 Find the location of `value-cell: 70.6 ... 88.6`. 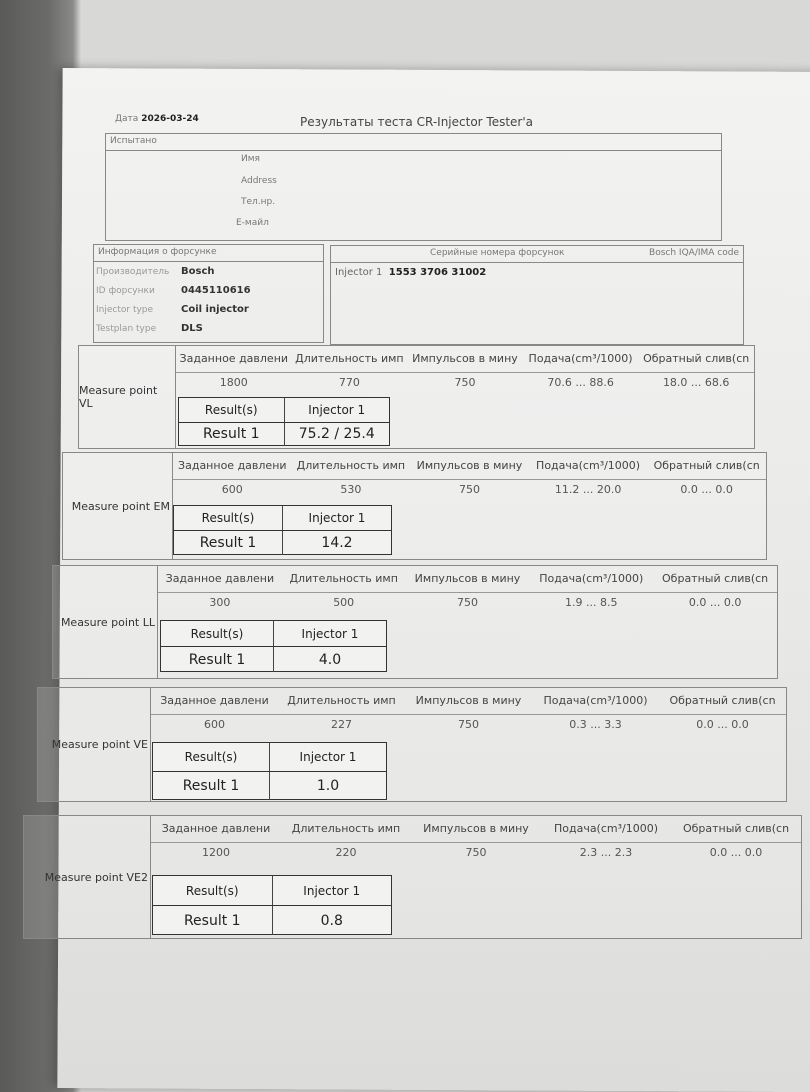

value-cell: 70.6 ... 88.6 is located at coordinates (580, 382).